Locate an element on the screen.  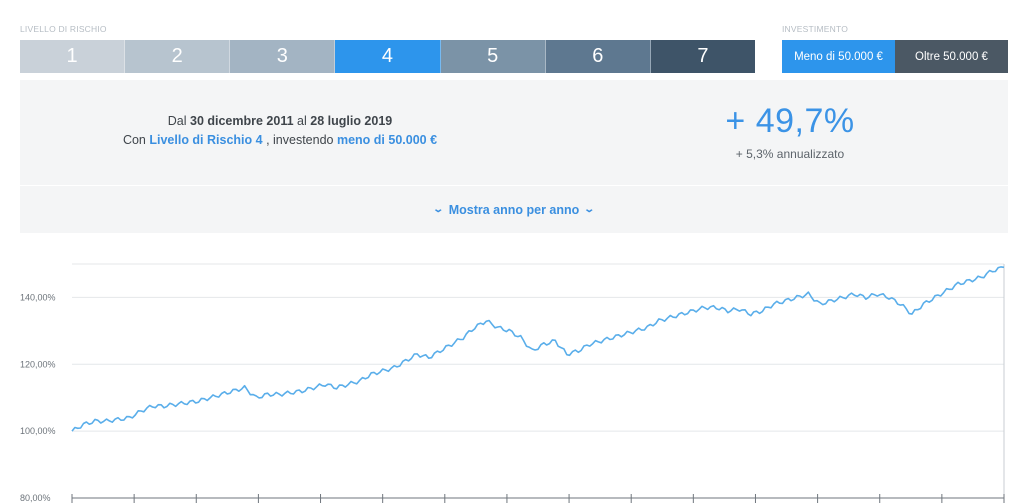
y-tick-label: 120,00% is located at coordinates (38, 364).